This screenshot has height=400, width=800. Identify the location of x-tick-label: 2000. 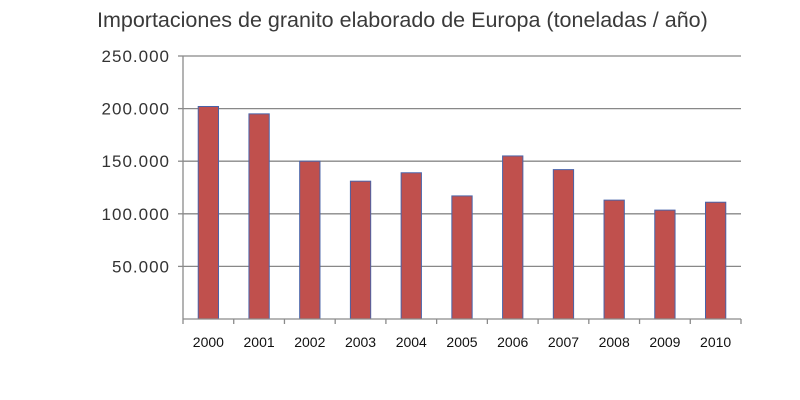
(208, 342).